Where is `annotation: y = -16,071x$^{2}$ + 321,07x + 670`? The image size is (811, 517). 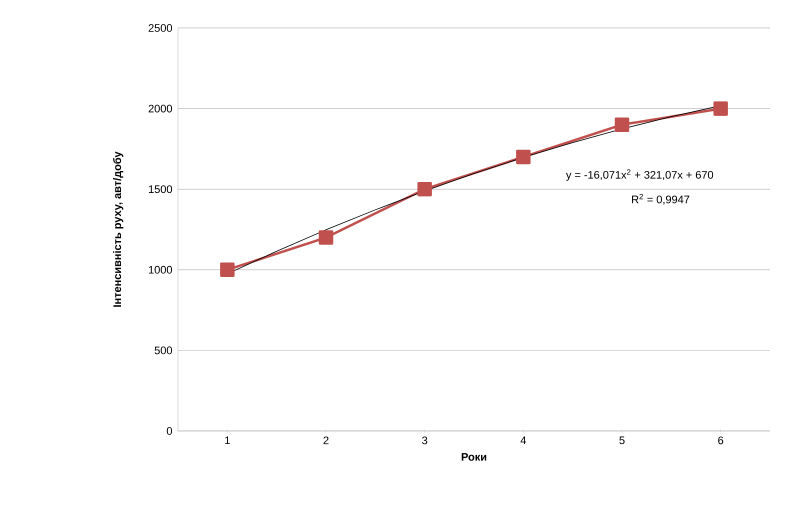
annotation: y = -16,071x$^{2}$ + 321,07x + 670 is located at coordinates (640, 175).